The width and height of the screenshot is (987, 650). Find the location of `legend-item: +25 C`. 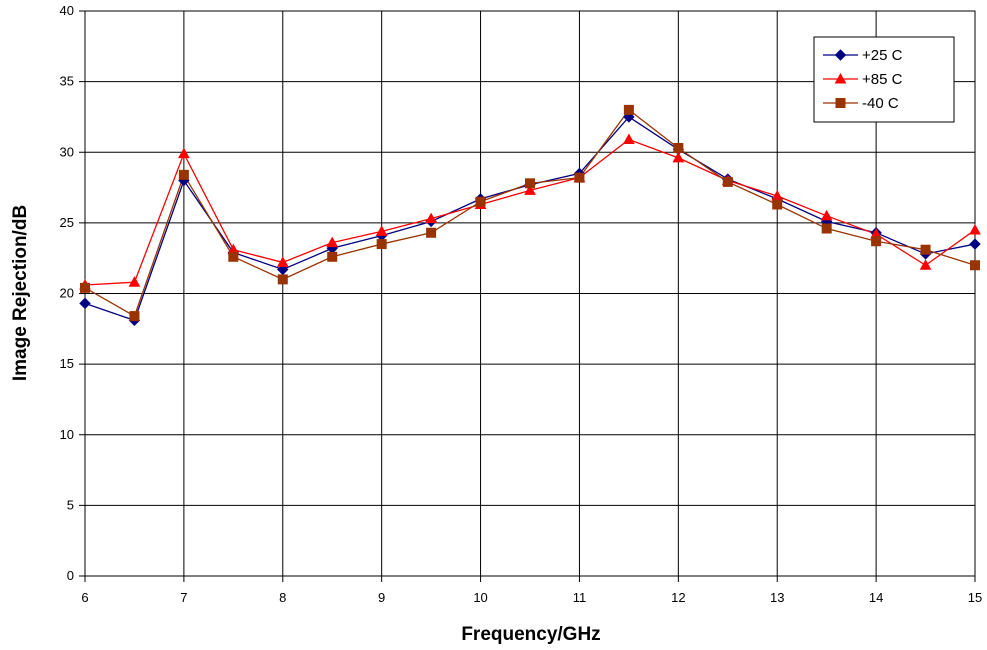

legend-item: +25 C is located at coordinates (863, 55).